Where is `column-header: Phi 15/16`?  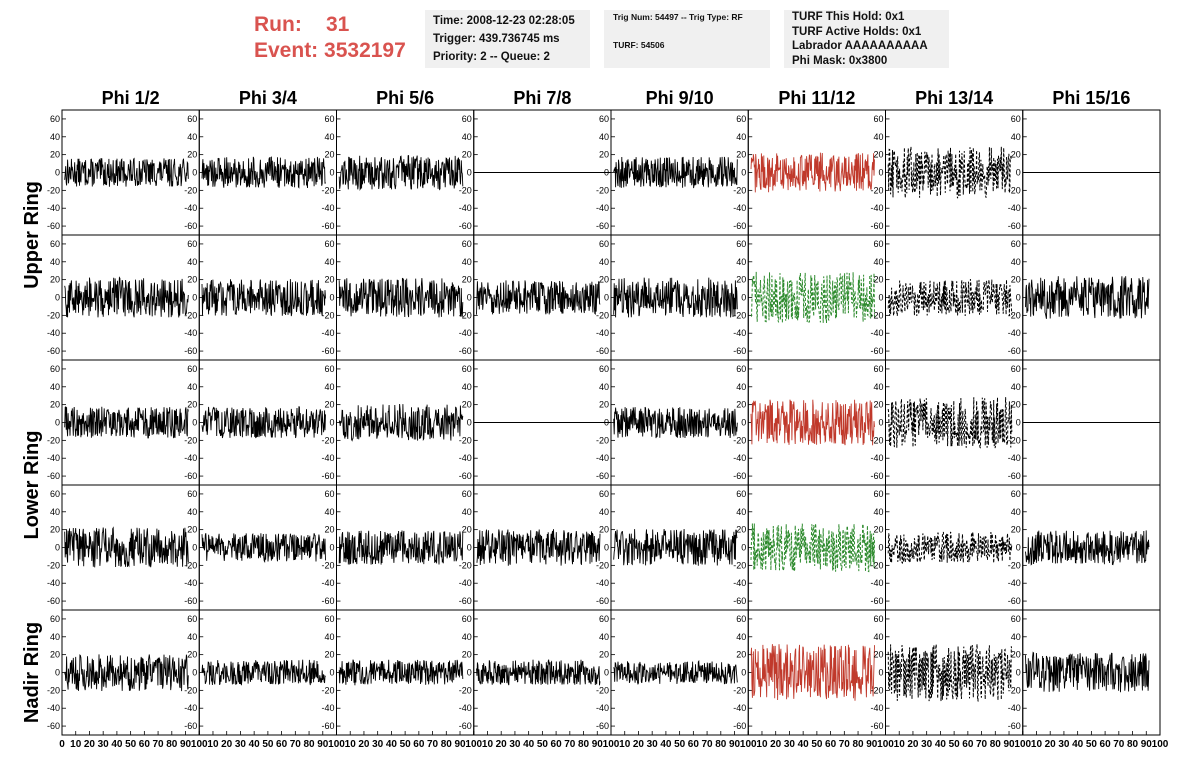 column-header: Phi 15/16 is located at coordinates (1091, 98).